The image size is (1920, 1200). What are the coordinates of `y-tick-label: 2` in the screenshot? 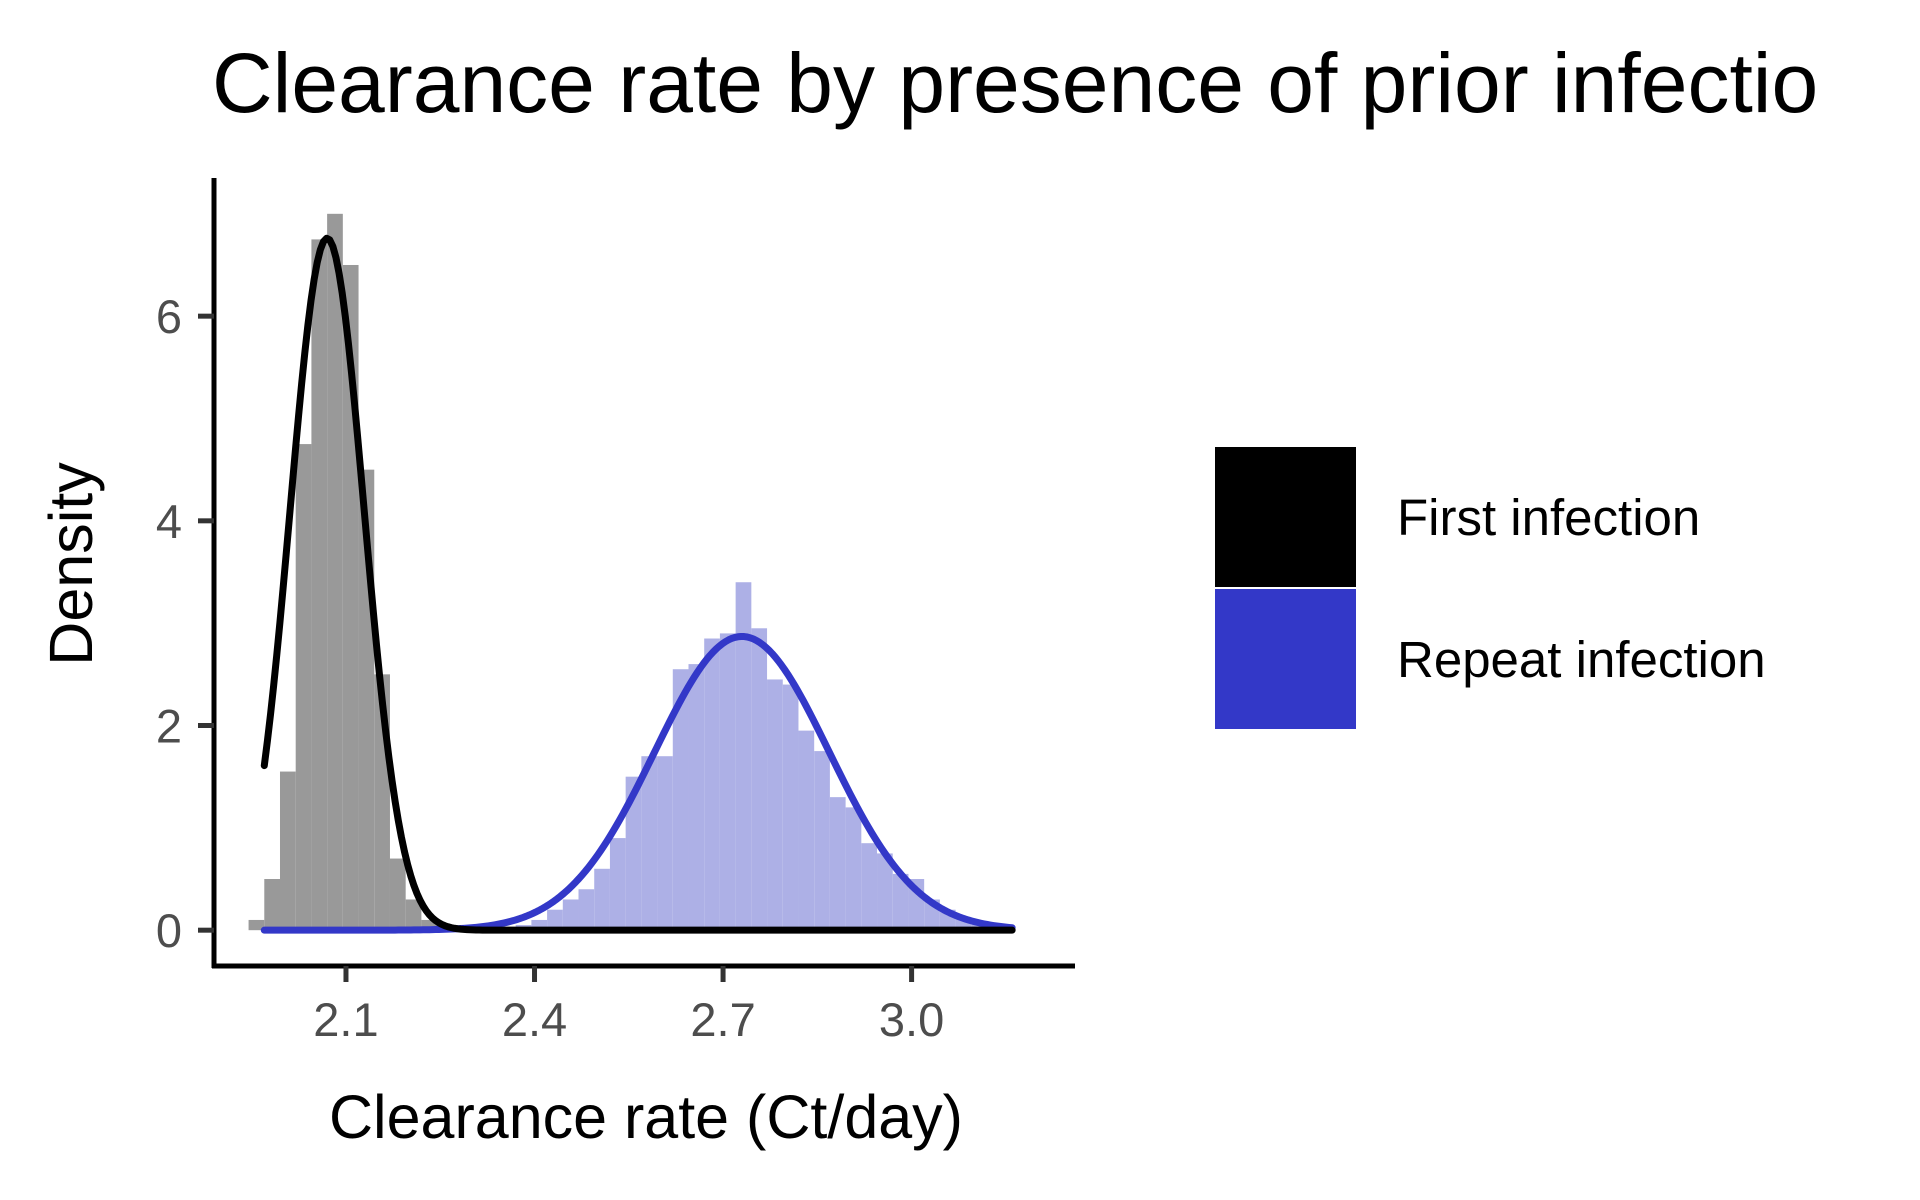 It's located at (169, 726).